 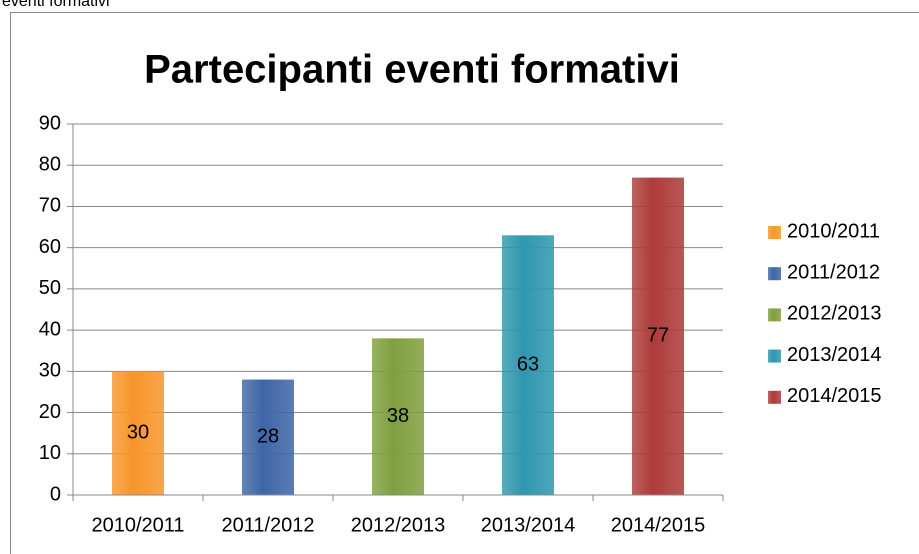 I want to click on data-label: 63, so click(x=528, y=364).